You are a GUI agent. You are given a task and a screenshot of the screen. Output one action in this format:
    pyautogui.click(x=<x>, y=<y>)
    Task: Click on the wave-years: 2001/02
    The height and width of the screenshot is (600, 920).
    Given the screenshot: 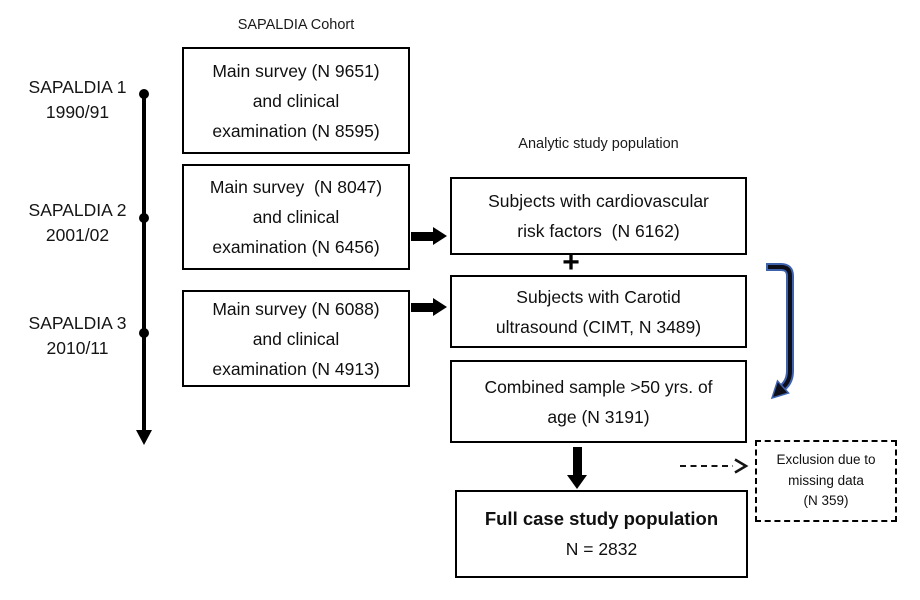 What is the action you would take?
    pyautogui.click(x=77, y=235)
    